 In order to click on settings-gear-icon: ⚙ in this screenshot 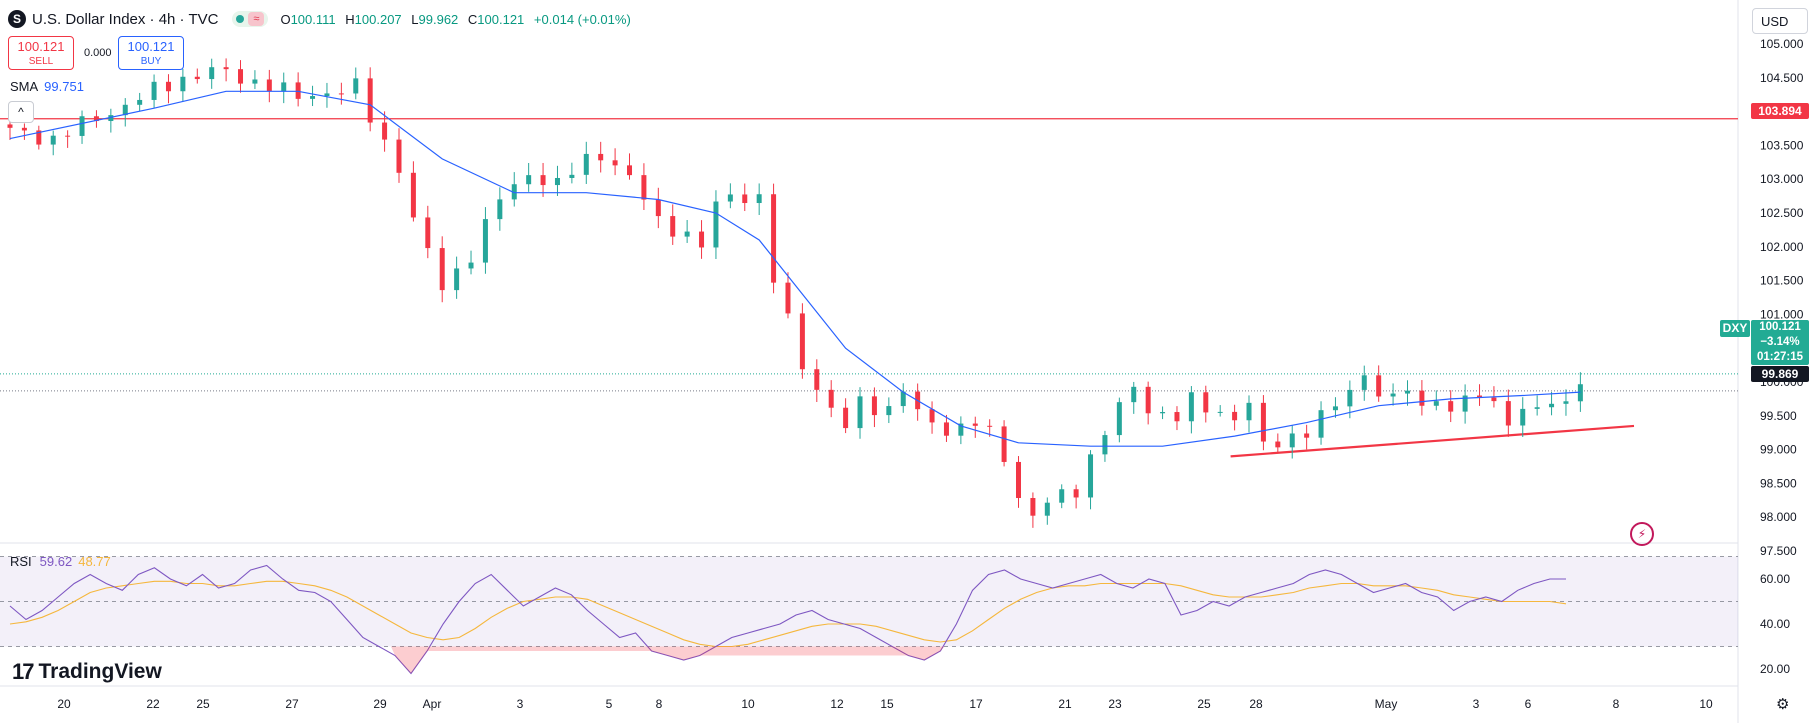, I will do `click(1783, 704)`.